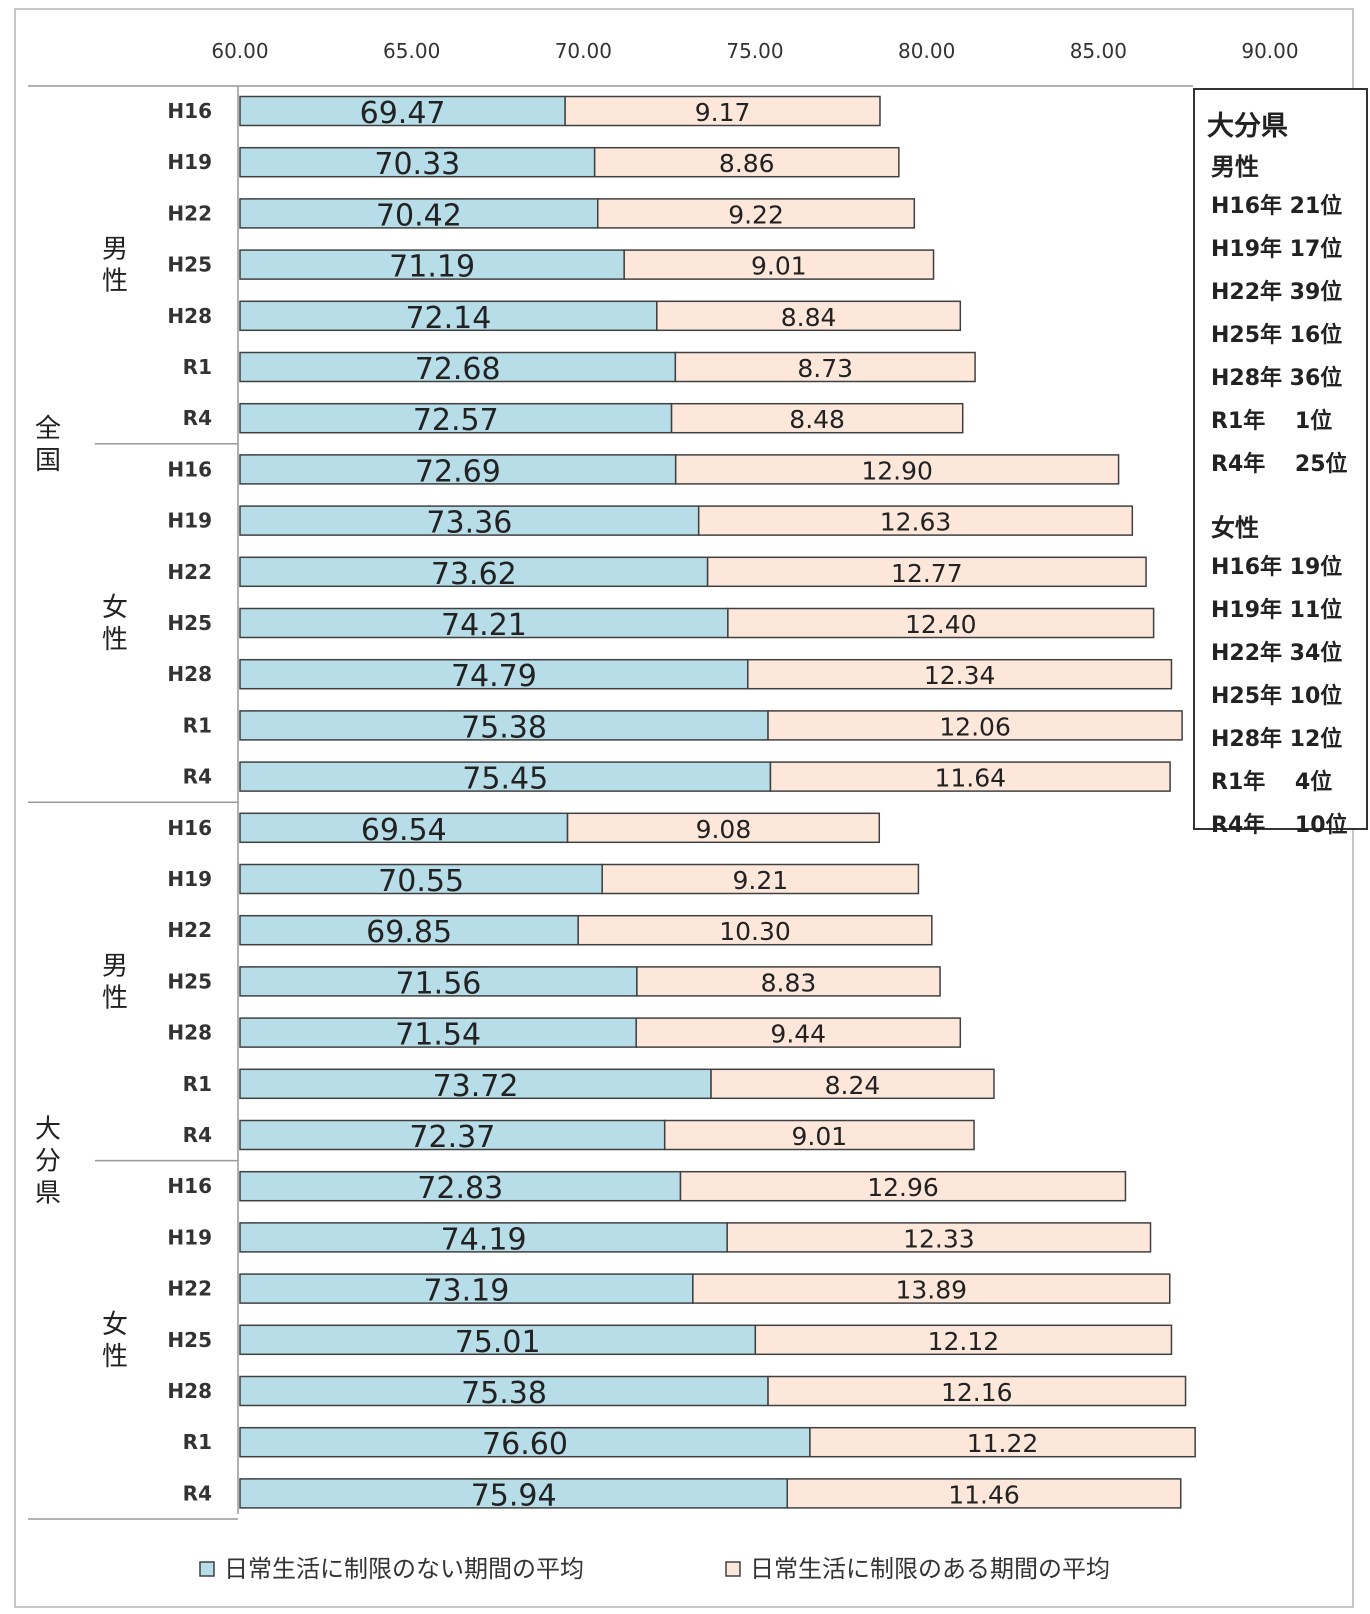  Describe the element at coordinates (1277, 739) in the screenshot. I see `ranking-female-row: H28年 12位` at that location.